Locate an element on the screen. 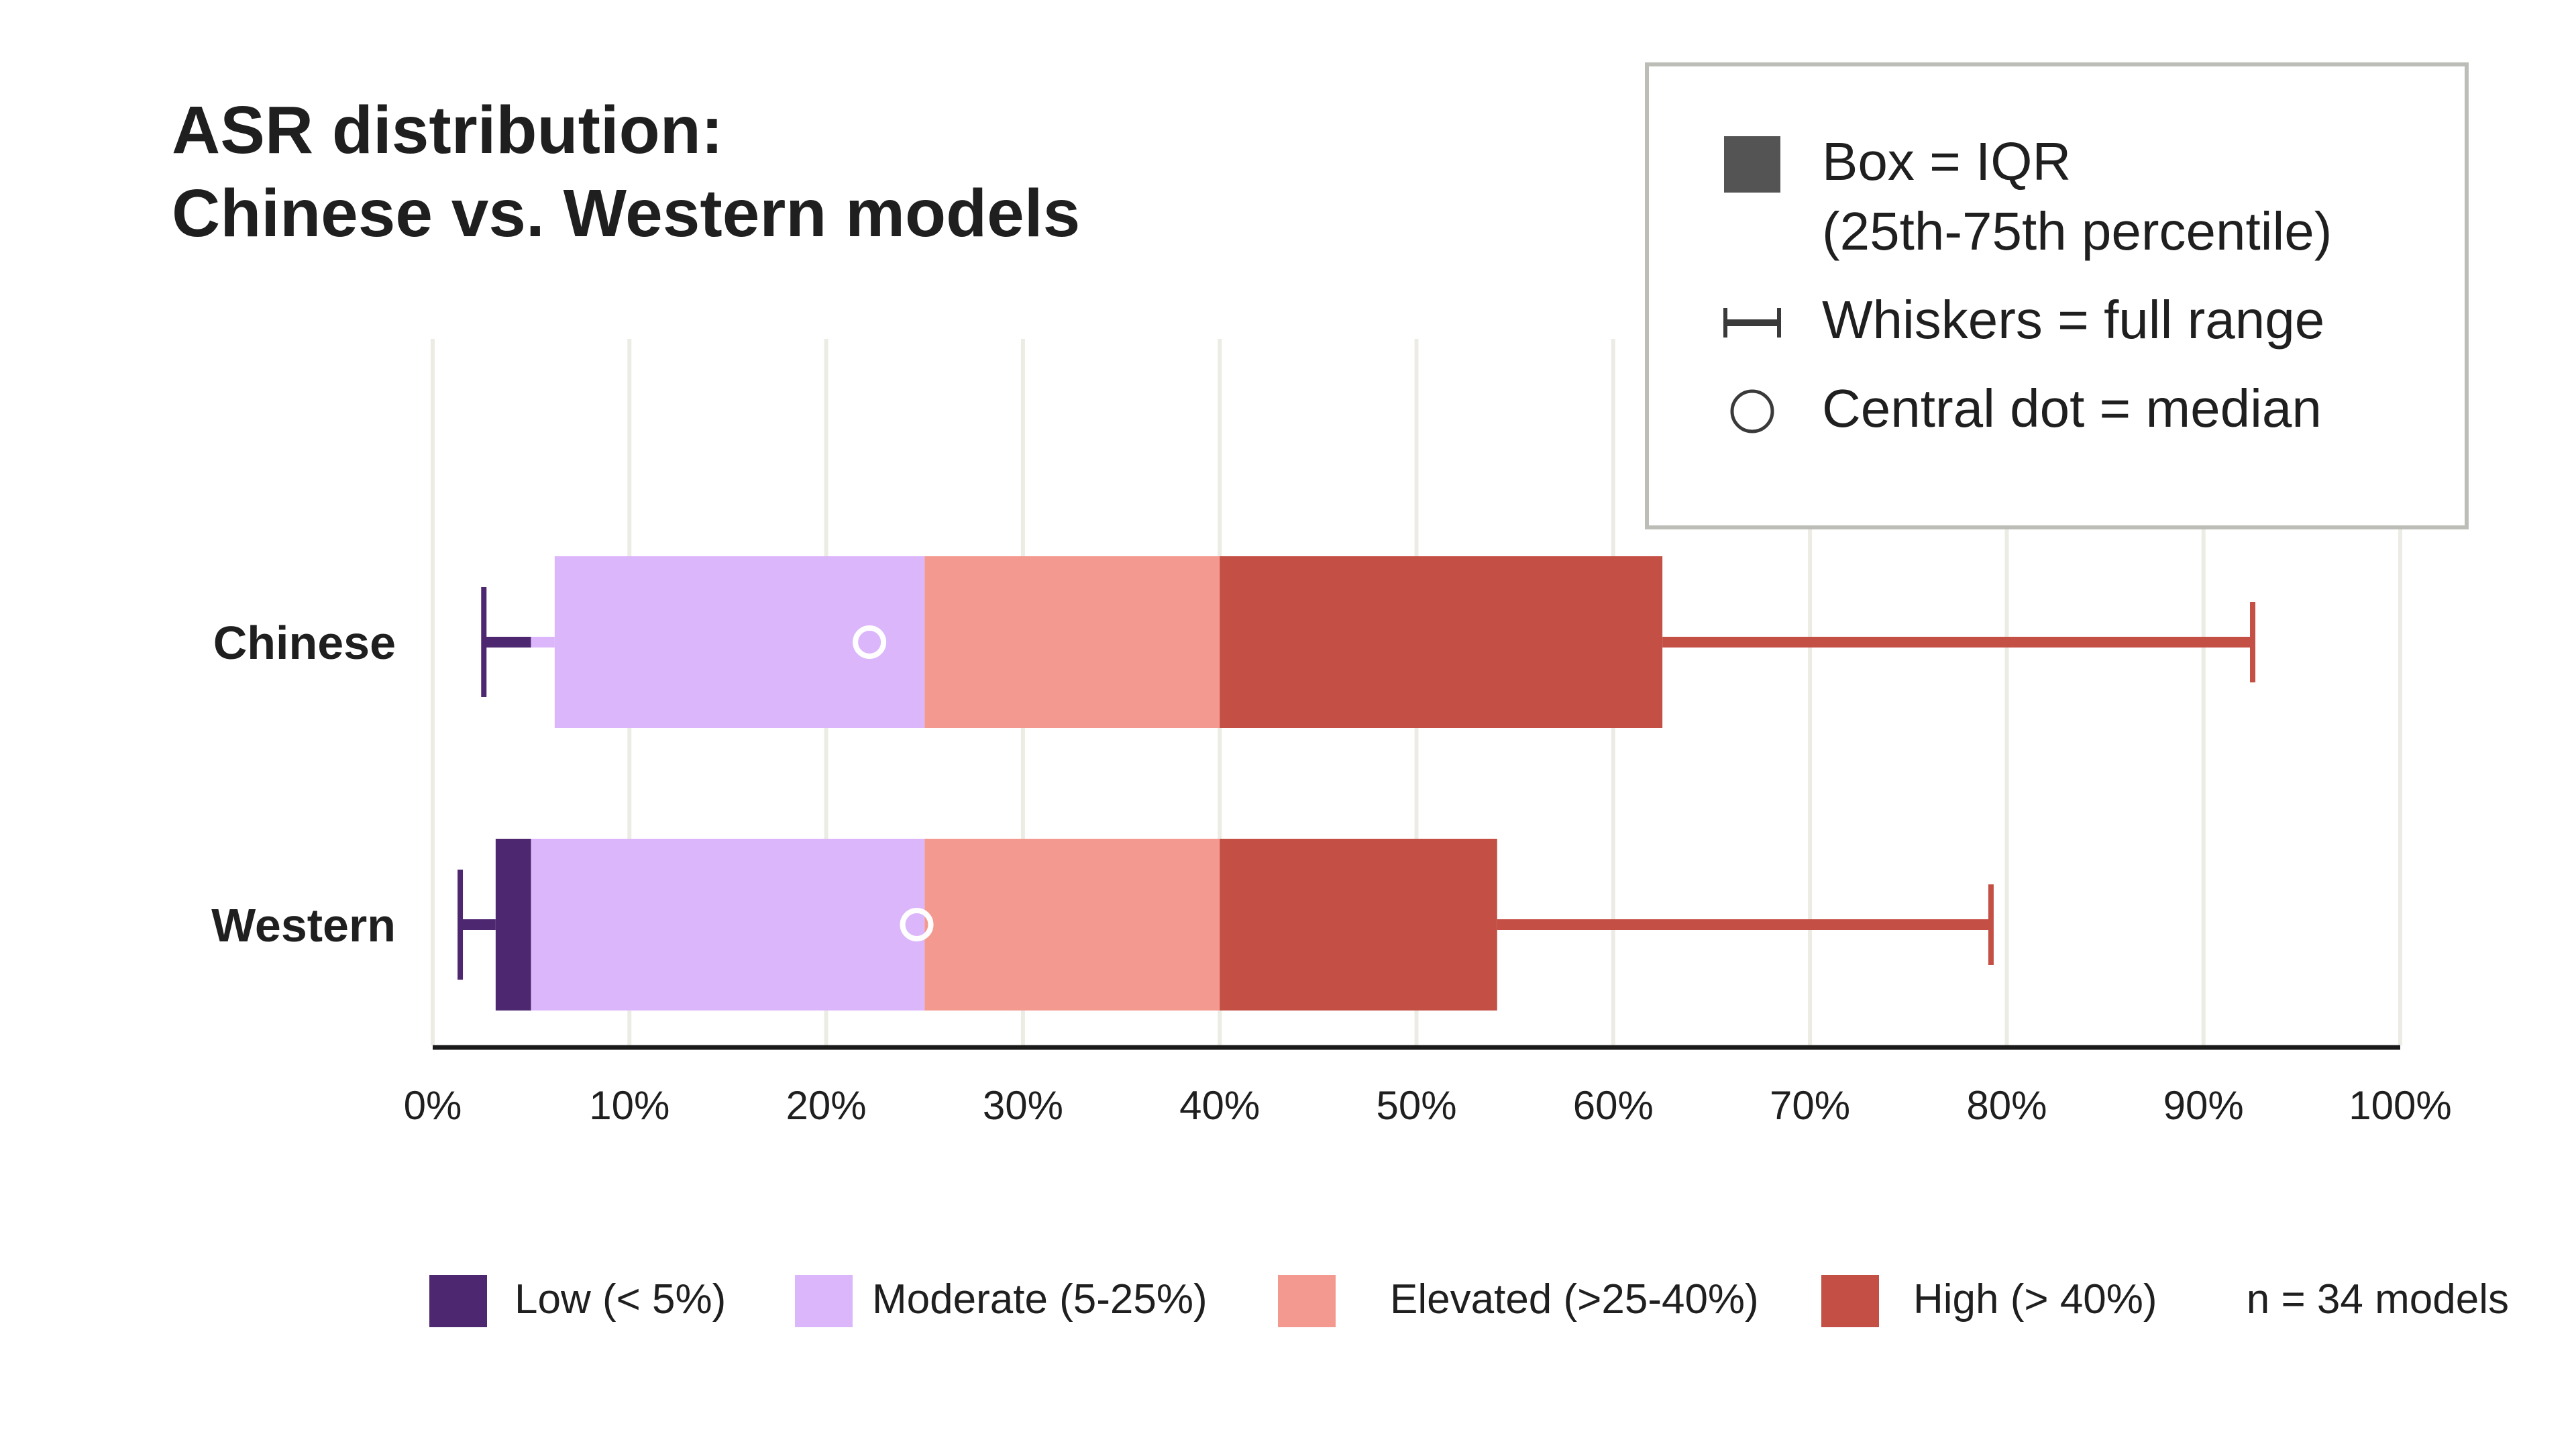 The height and width of the screenshot is (1448, 2576). chart-title-line-2: Chinese vs. Western models is located at coordinates (626, 213).